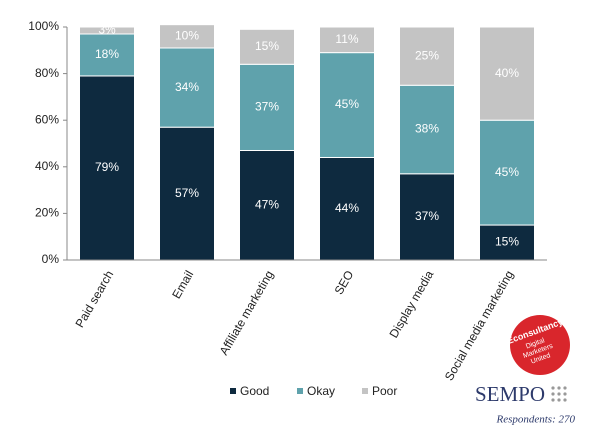 This screenshot has width=600, height=434. What do you see at coordinates (254, 391) in the screenshot?
I see `legend-label: Good` at bounding box center [254, 391].